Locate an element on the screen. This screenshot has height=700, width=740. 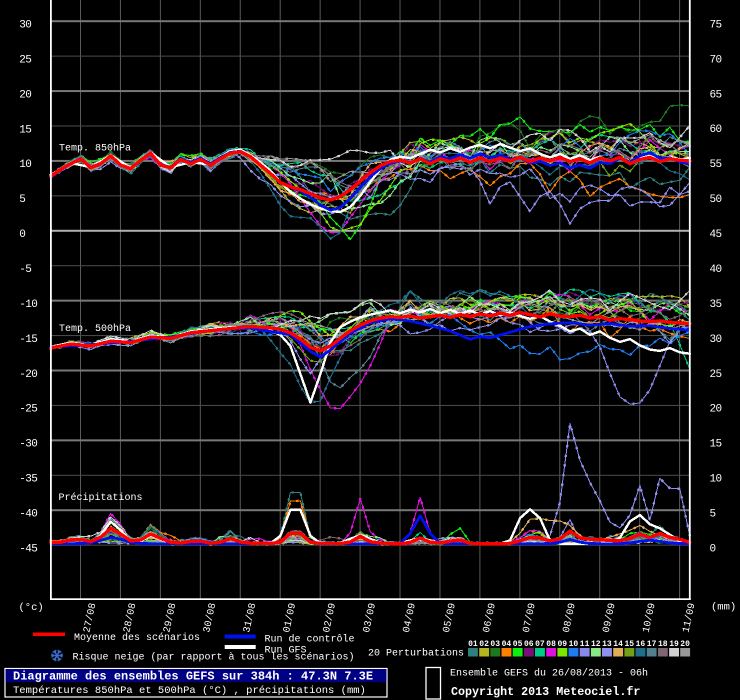
svg-text: 19 is located at coordinates (674, 644).